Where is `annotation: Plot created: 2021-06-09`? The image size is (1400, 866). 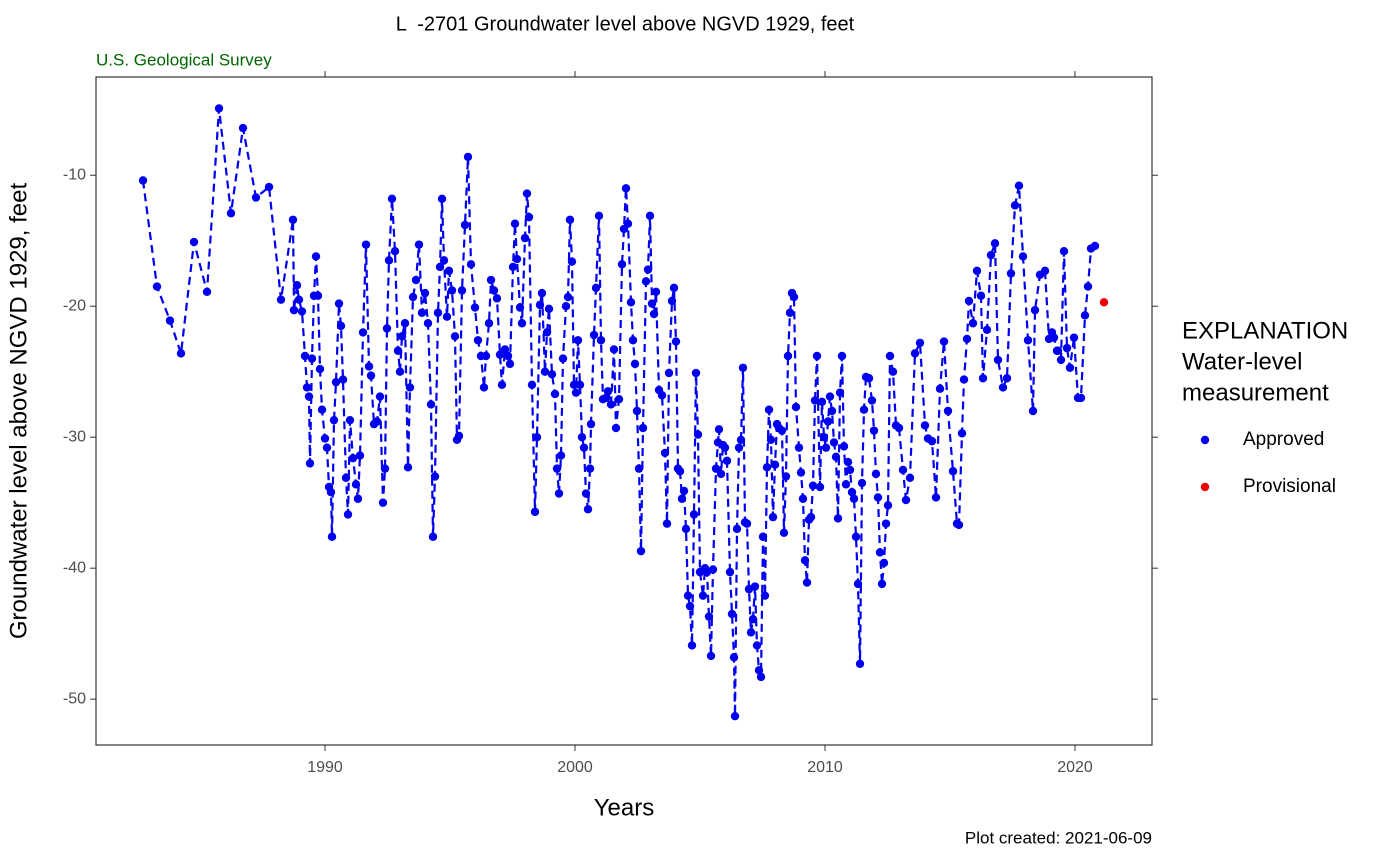 annotation: Plot created: 2021-06-09 is located at coordinates (1058, 837).